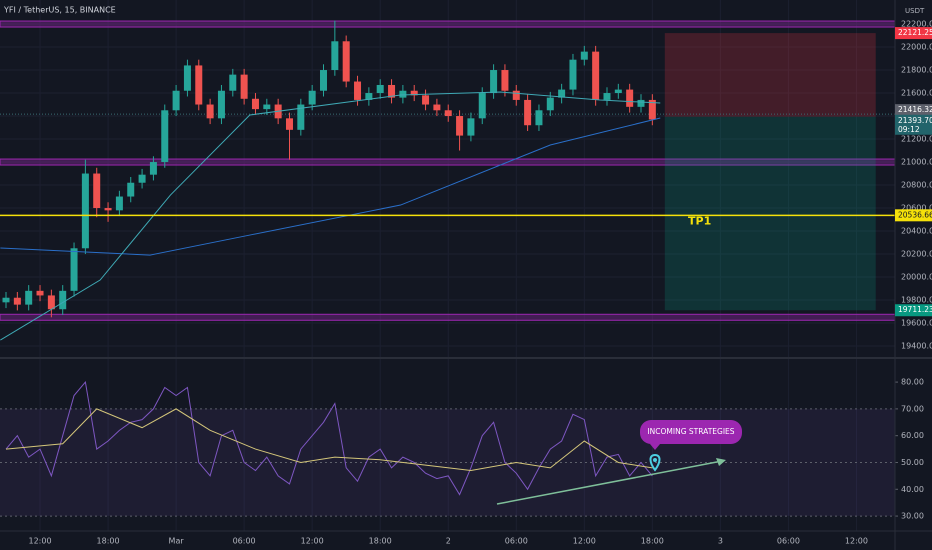 Image resolution: width=932 pixels, height=550 pixels. I want to click on currency-label: USDT, so click(915, 11).